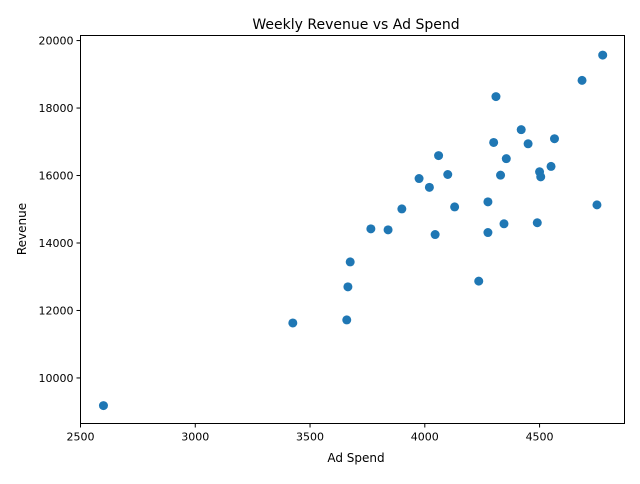  I want to click on x-tick-label: 4500, so click(540, 437).